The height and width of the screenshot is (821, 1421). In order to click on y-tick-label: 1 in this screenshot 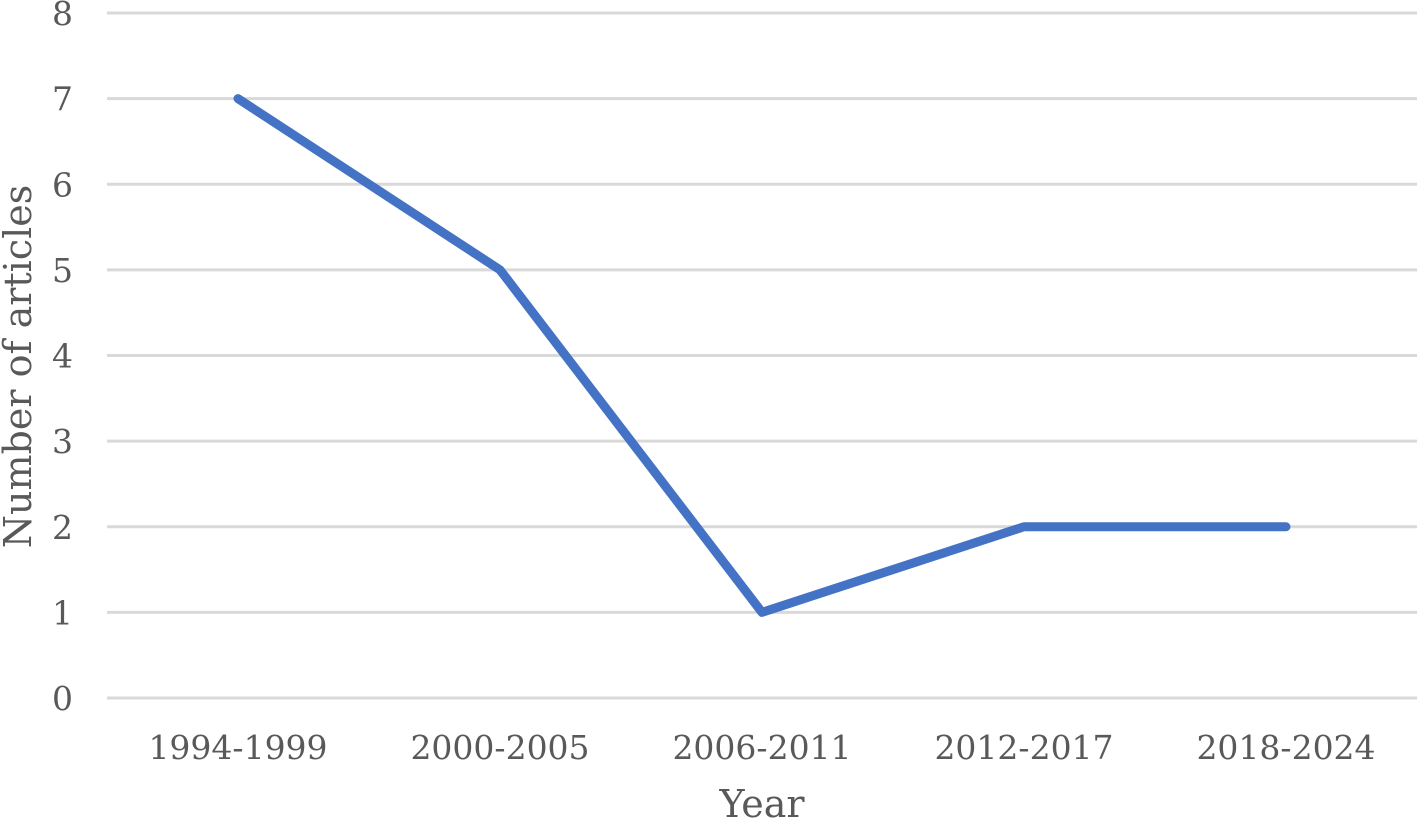, I will do `click(62, 612)`.